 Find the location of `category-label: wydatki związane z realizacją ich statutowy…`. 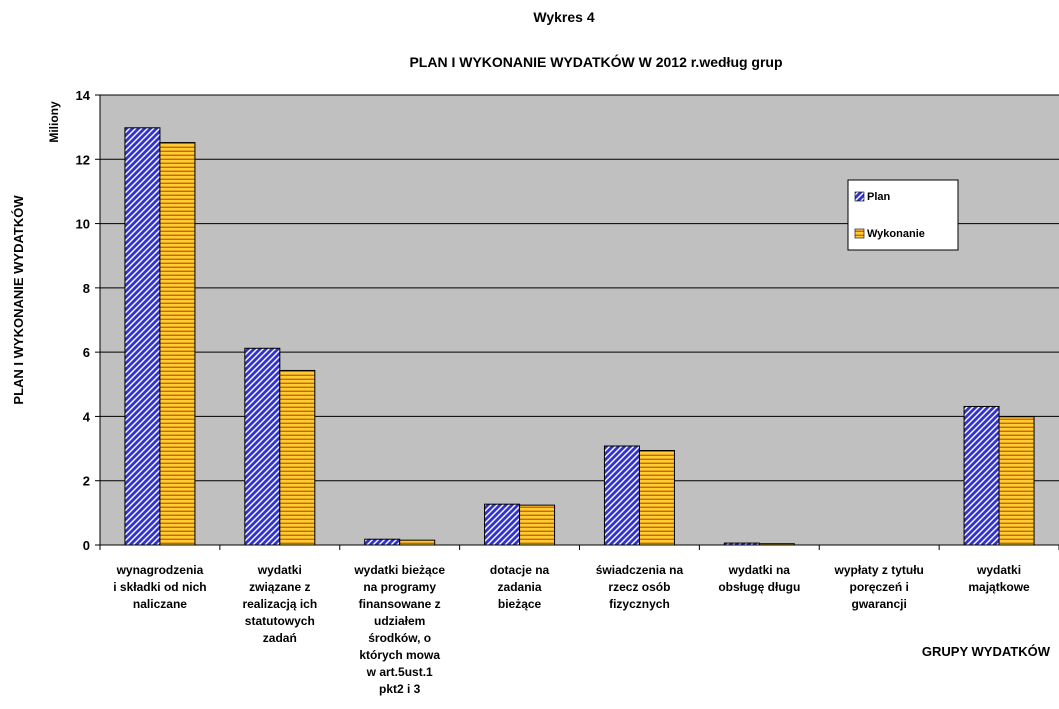

category-label: wydatki związane z realizacją ich statutowy… is located at coordinates (279, 604).